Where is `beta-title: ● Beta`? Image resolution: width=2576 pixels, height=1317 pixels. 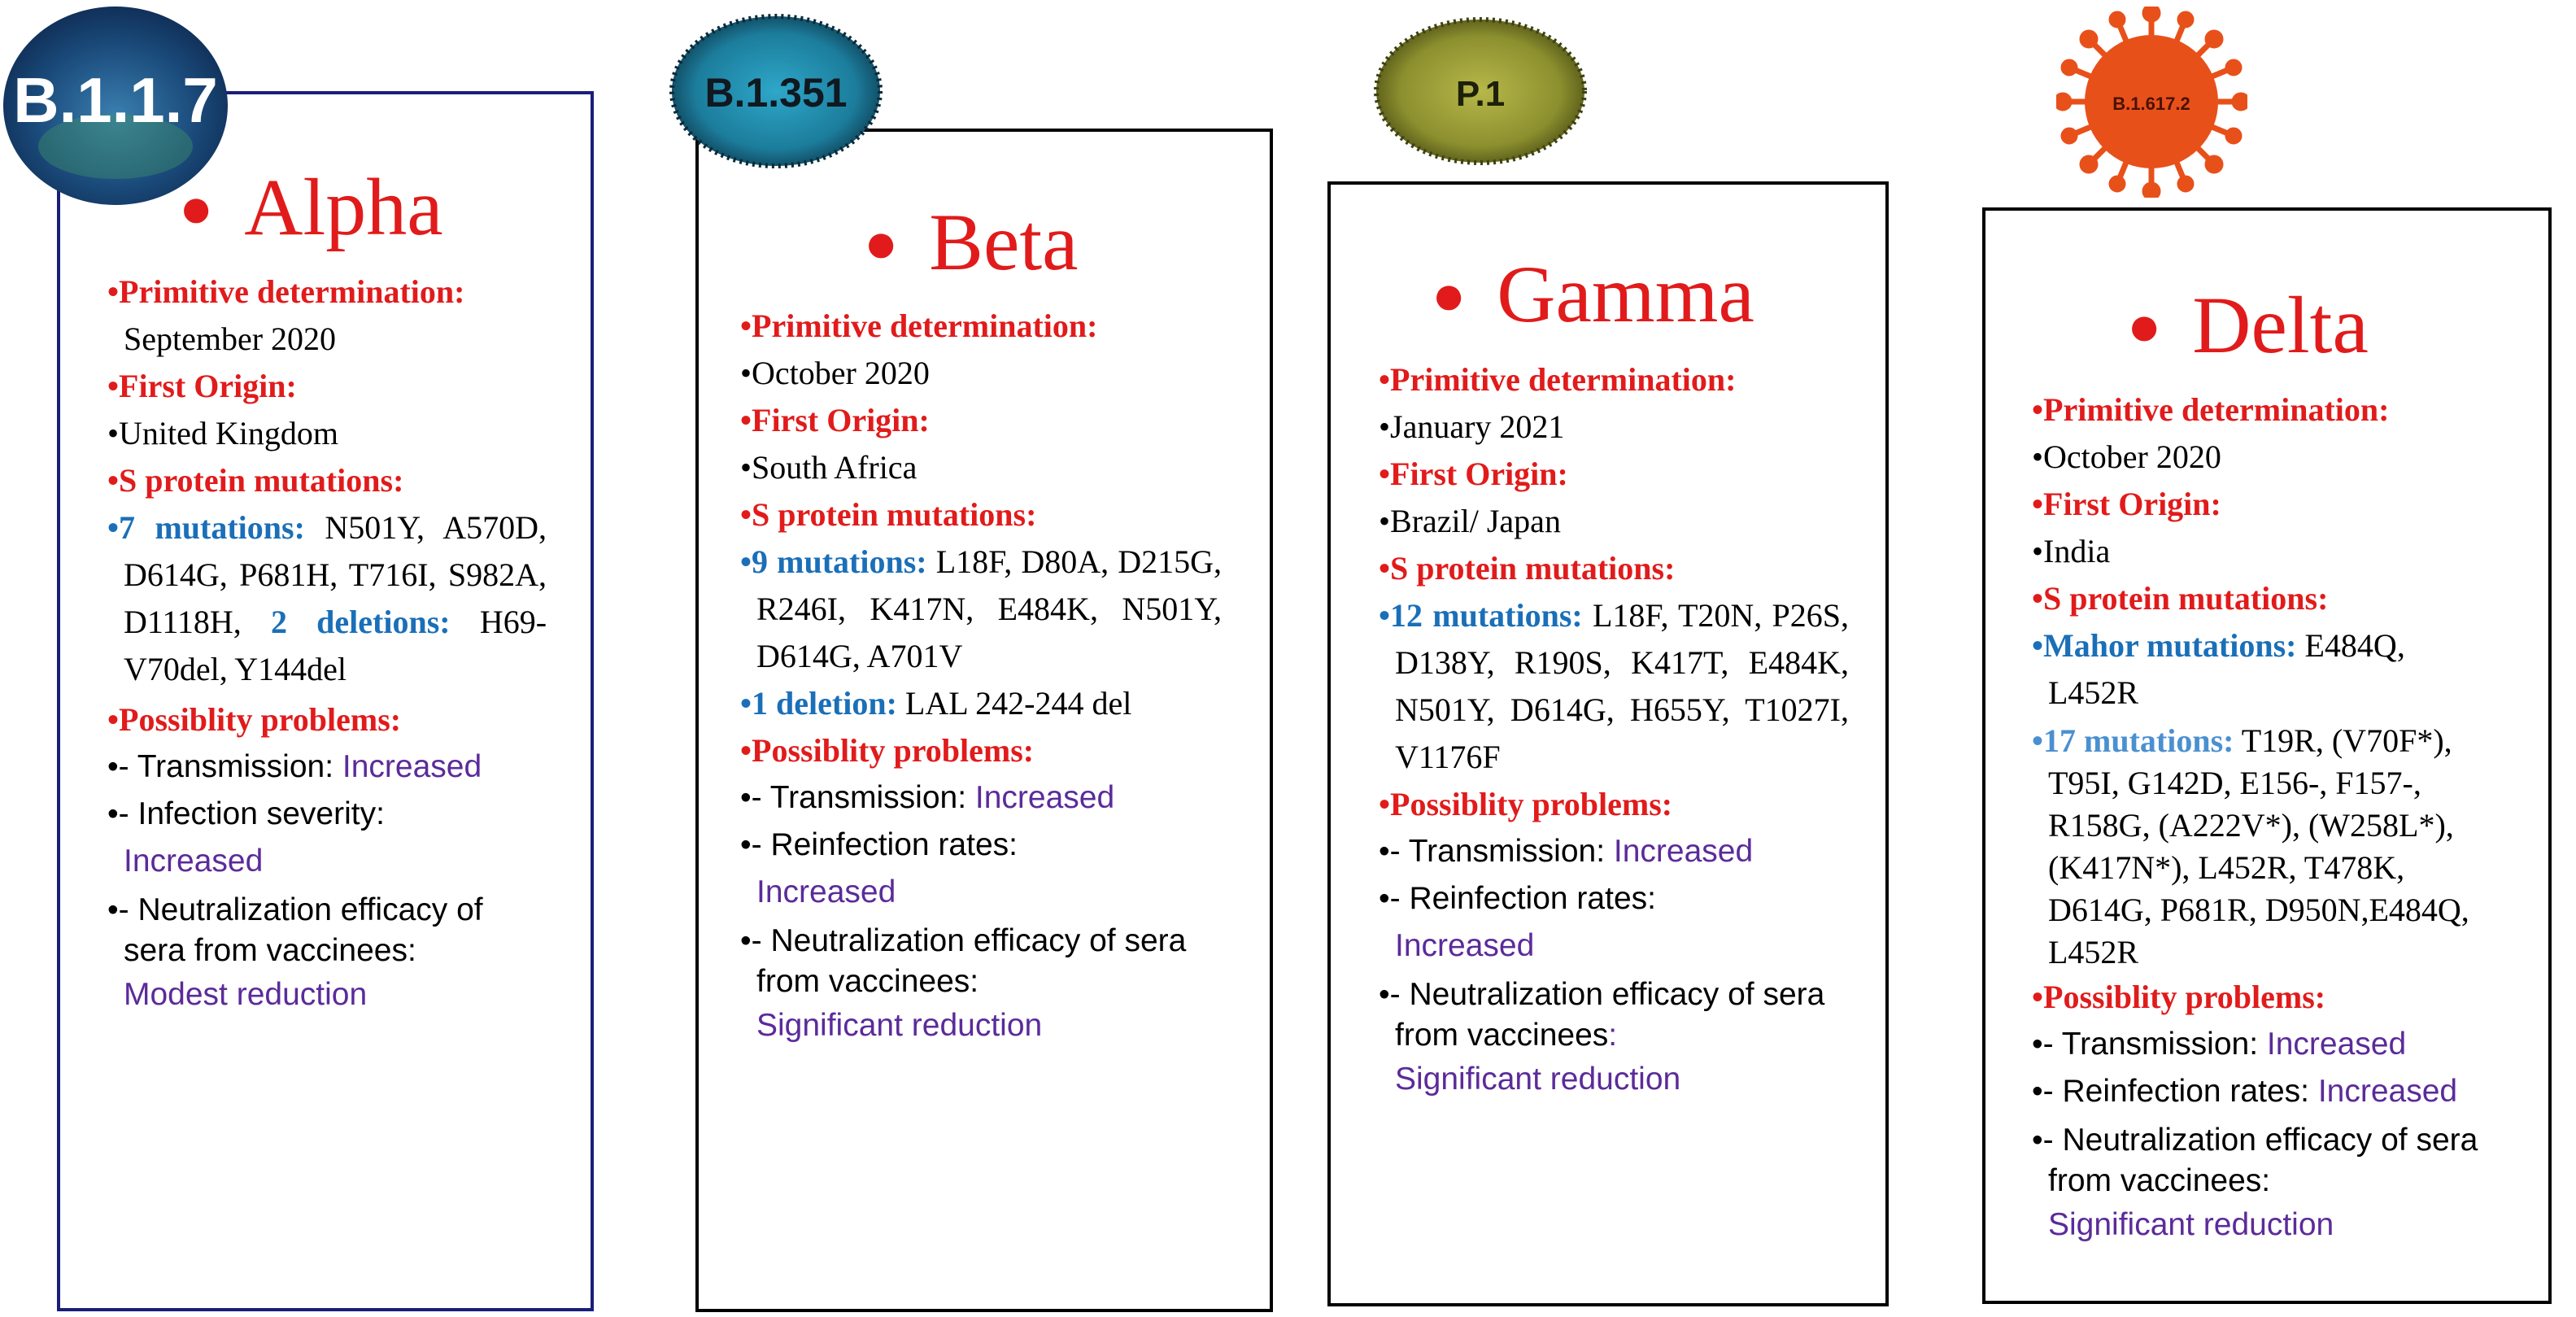 beta-title: ● Beta is located at coordinates (971, 242).